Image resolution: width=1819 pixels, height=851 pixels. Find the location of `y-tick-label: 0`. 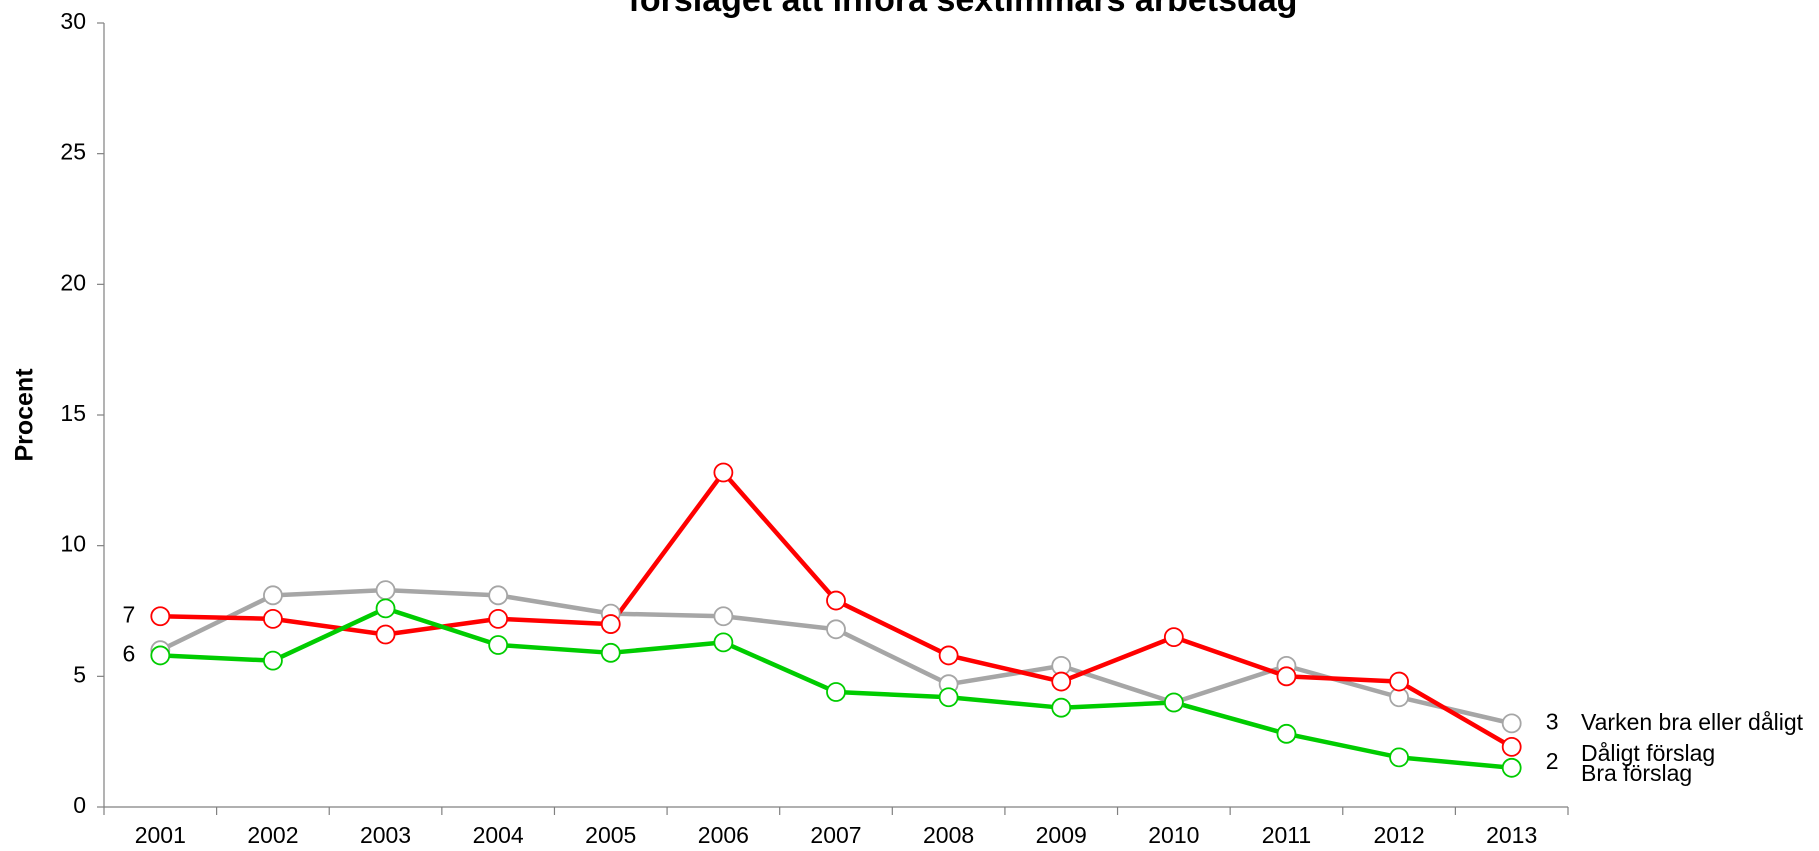

y-tick-label: 0 is located at coordinates (79, 805).